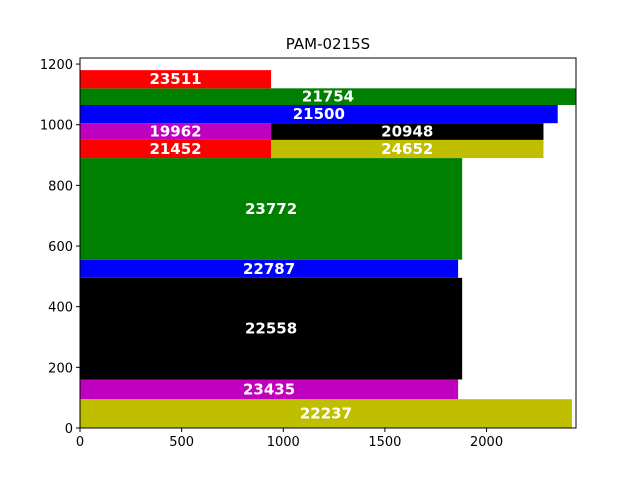 The image size is (640, 480). I want to click on bar-label-20948: 20948, so click(407, 132).